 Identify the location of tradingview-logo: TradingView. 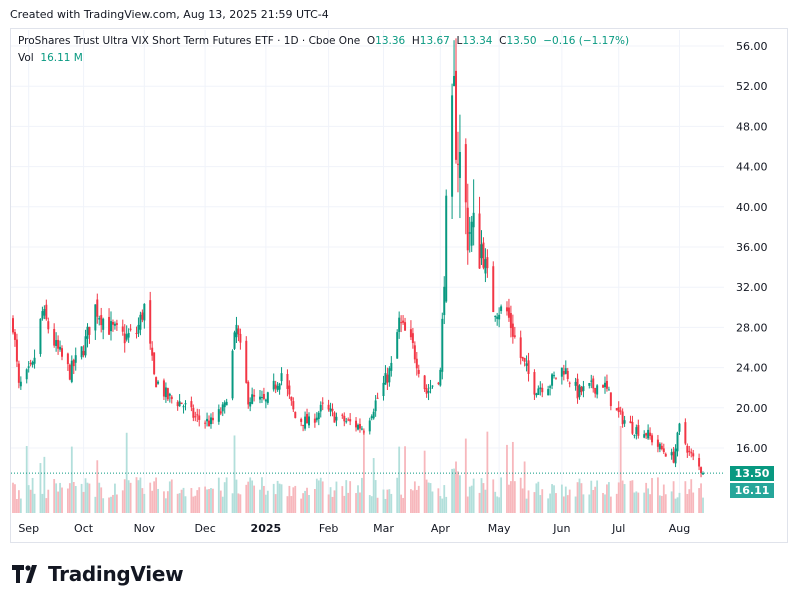
(98, 574).